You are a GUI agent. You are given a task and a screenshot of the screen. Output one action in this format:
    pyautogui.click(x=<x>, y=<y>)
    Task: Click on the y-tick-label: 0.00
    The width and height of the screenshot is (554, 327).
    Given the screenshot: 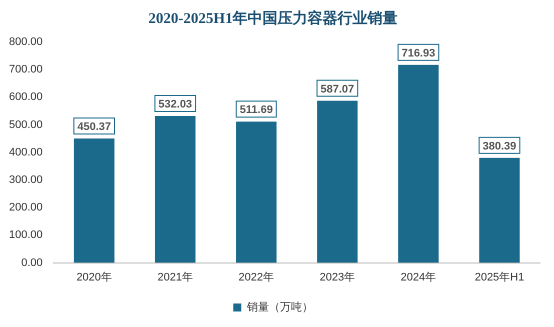 What is the action you would take?
    pyautogui.click(x=32, y=262)
    